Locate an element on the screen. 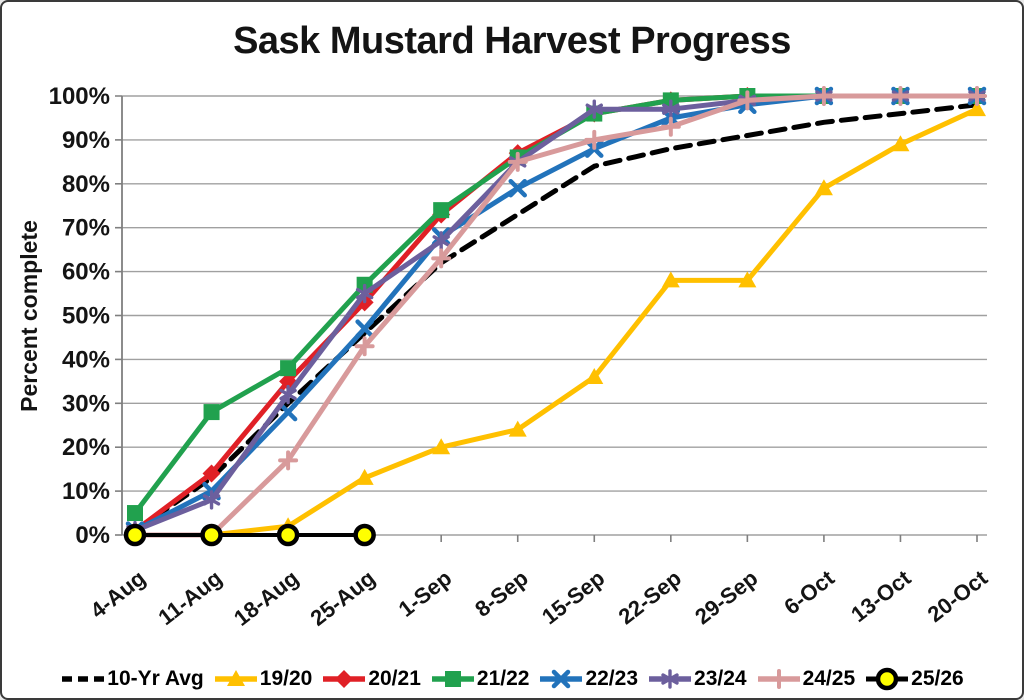  legend-label: 20/21 is located at coordinates (394, 678).